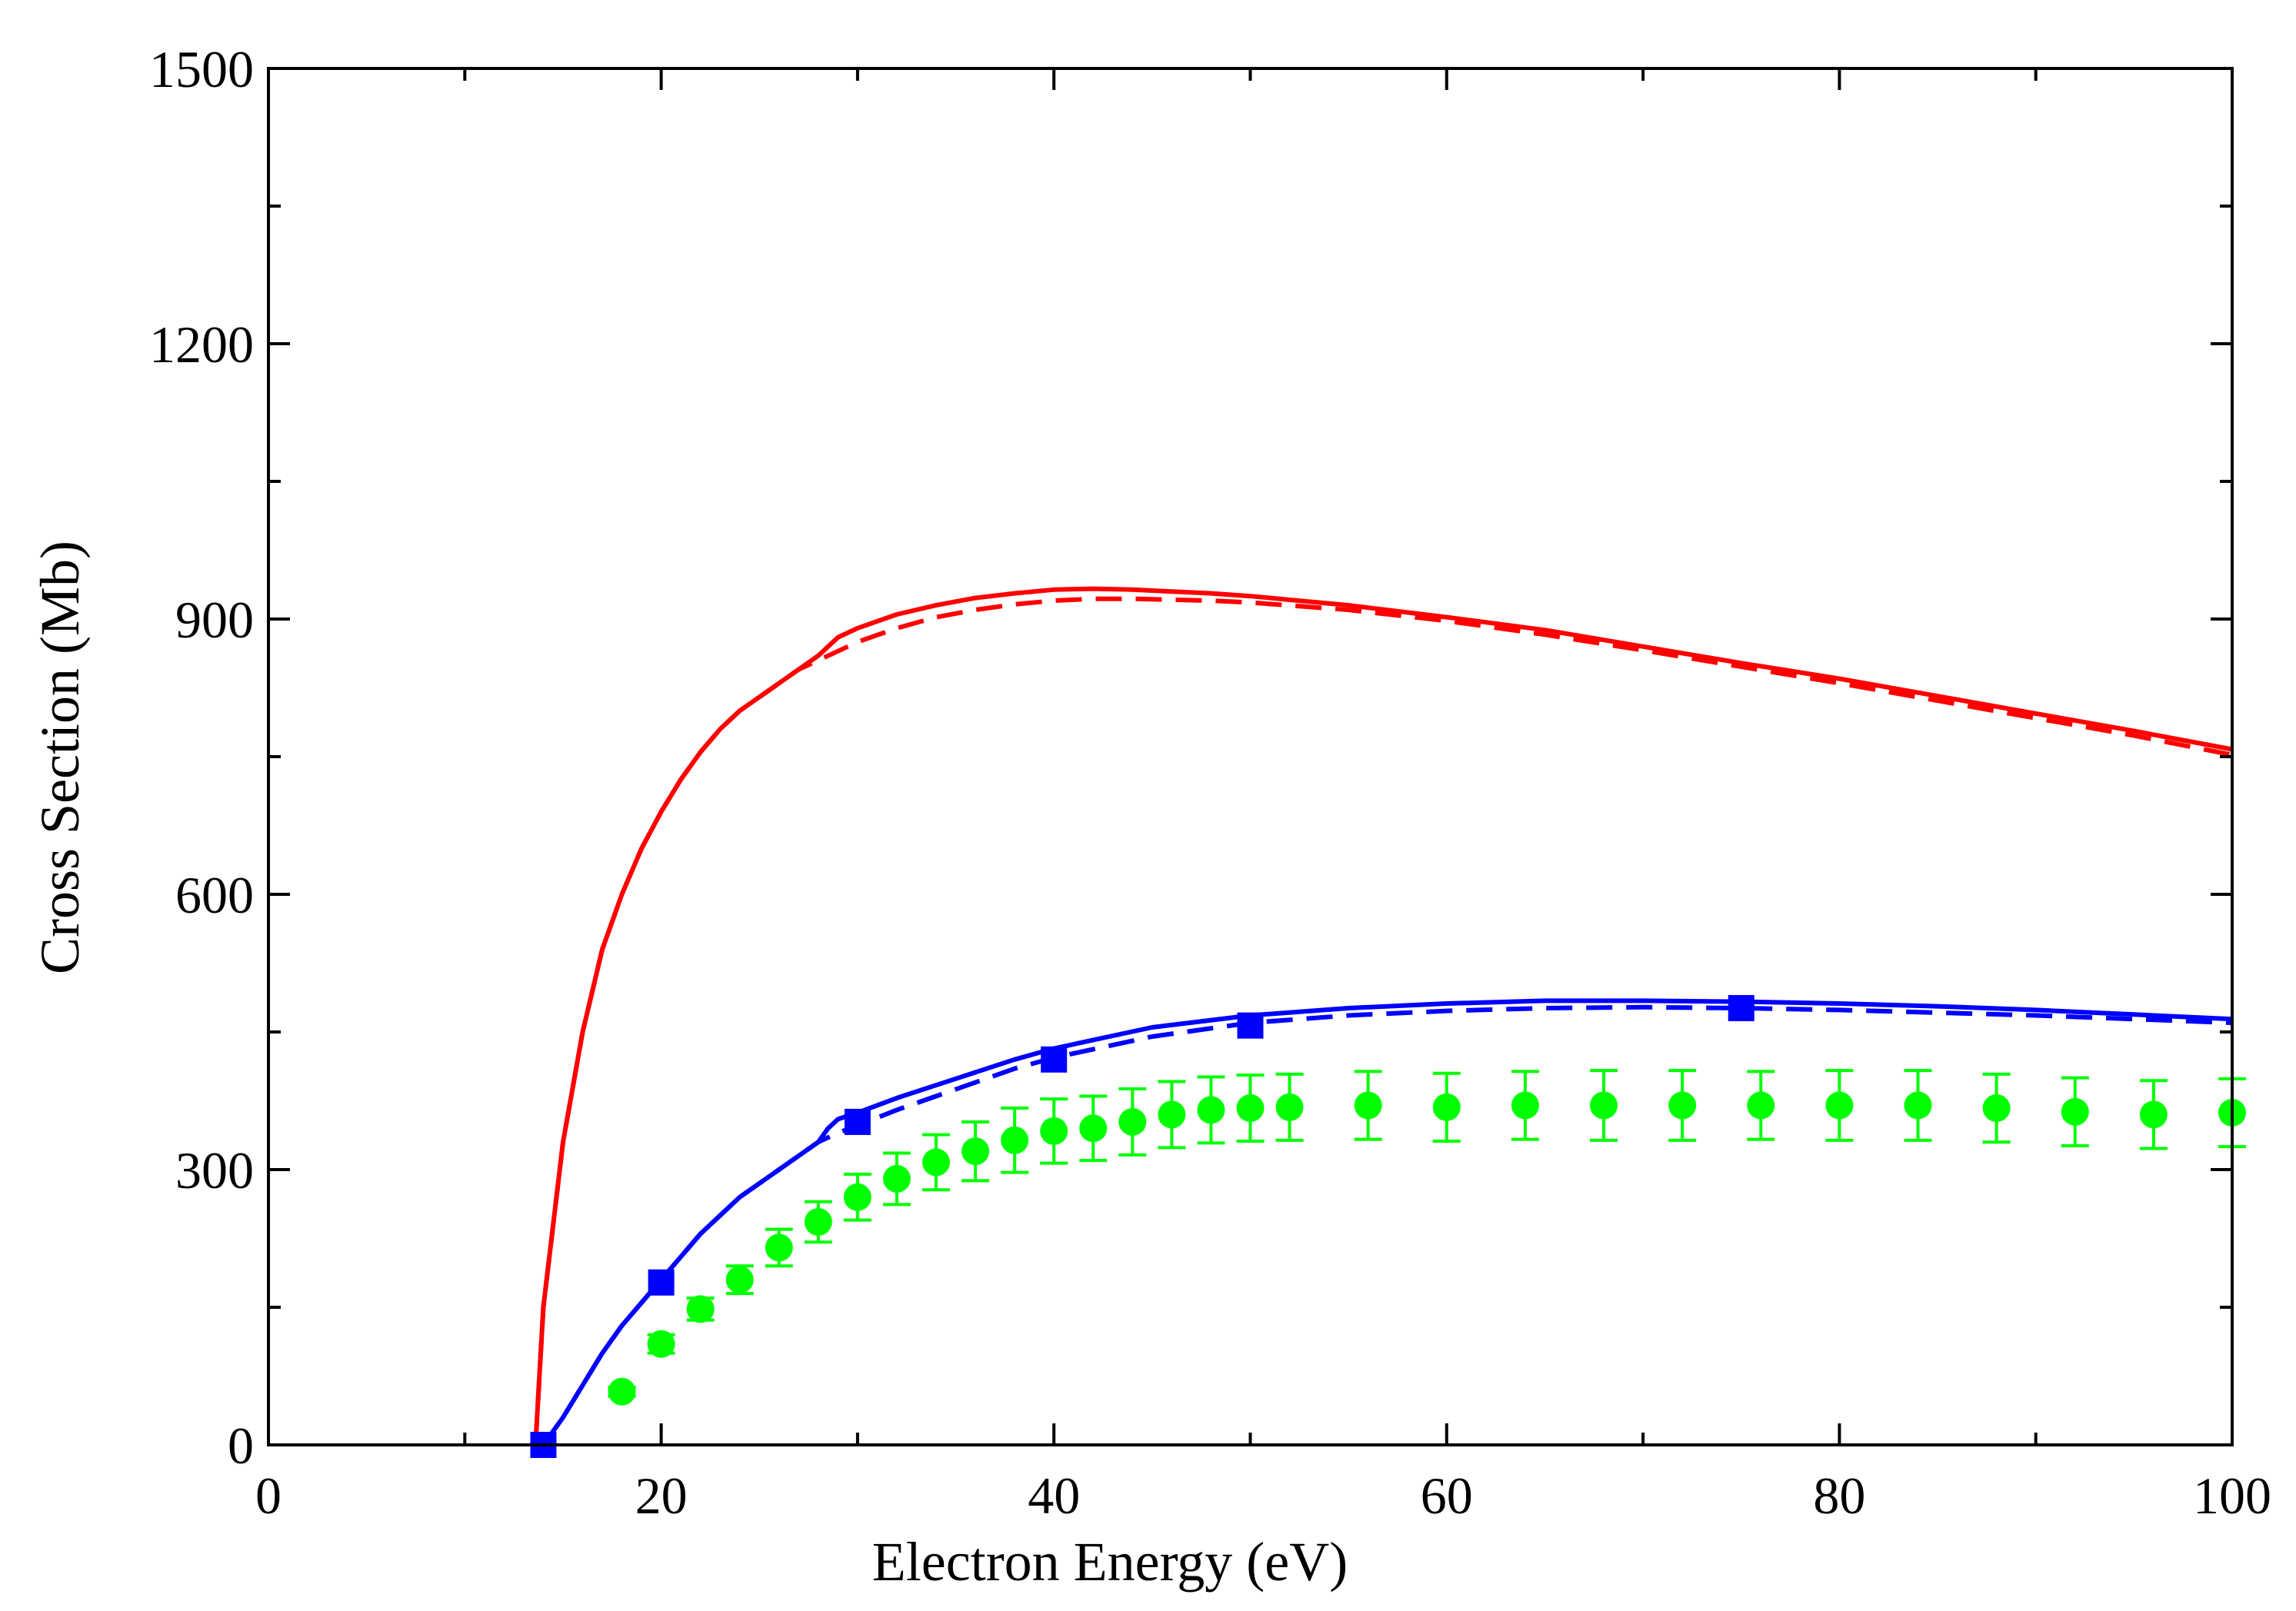 The height and width of the screenshot is (1611, 2296). What do you see at coordinates (661, 1495) in the screenshot?
I see `x-tick-label: 20` at bounding box center [661, 1495].